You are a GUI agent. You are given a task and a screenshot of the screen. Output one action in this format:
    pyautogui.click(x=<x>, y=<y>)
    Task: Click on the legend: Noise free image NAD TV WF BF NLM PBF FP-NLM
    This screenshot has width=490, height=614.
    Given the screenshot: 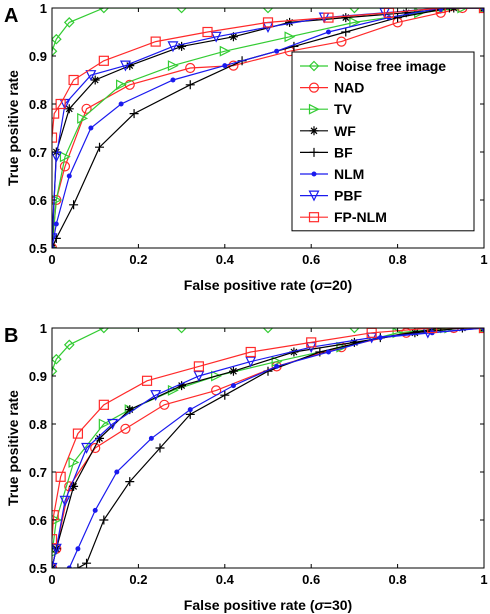 What is the action you would take?
    pyautogui.click(x=383, y=141)
    